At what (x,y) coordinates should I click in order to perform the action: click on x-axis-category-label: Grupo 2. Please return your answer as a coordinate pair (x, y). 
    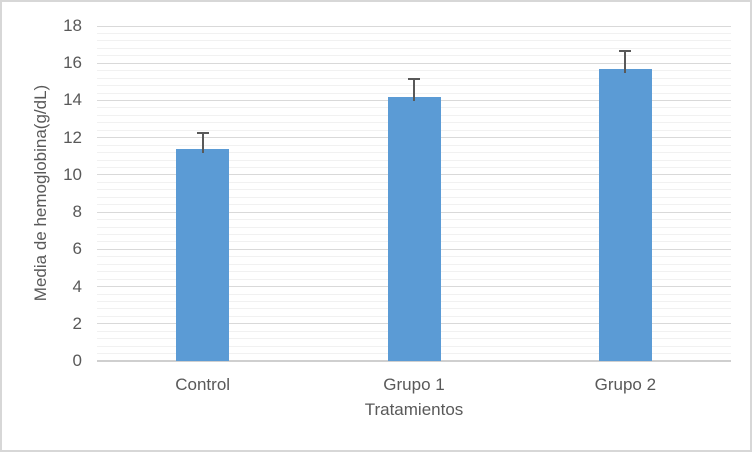
    Looking at the image, I should click on (625, 384).